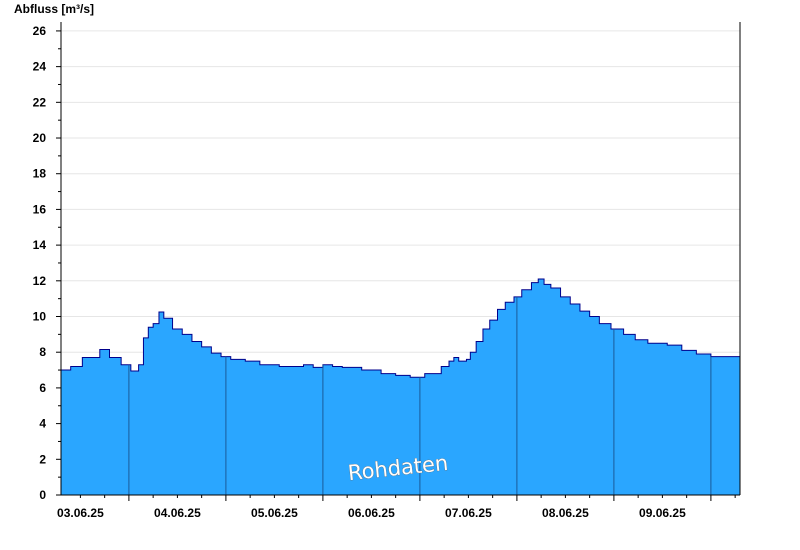  I want to click on y-tick-label: 0, so click(42, 495).